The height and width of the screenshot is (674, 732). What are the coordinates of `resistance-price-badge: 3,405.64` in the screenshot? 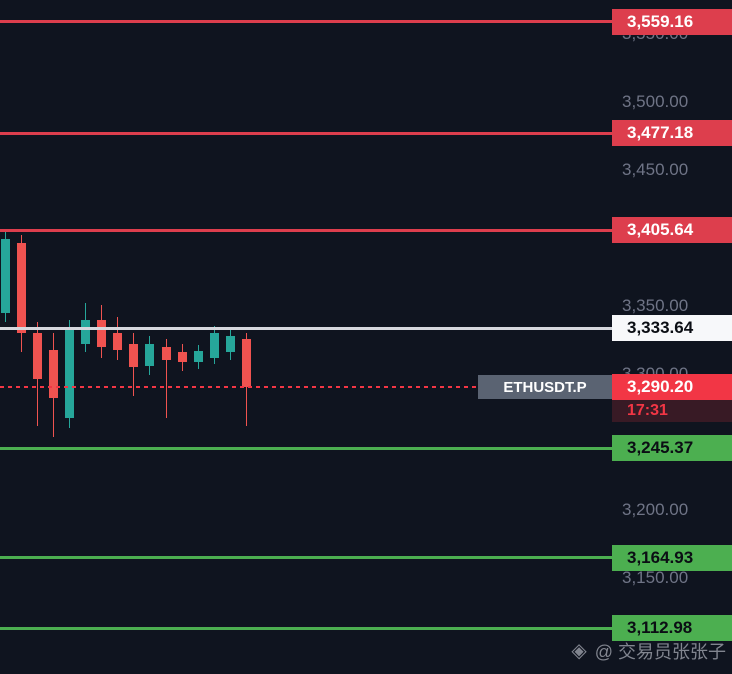 It's located at (672, 230).